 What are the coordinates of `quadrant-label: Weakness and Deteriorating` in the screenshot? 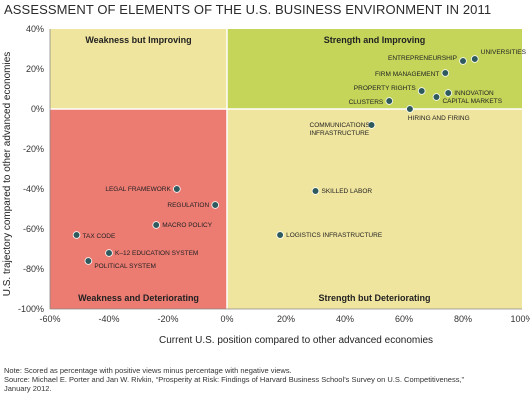 It's located at (138, 298).